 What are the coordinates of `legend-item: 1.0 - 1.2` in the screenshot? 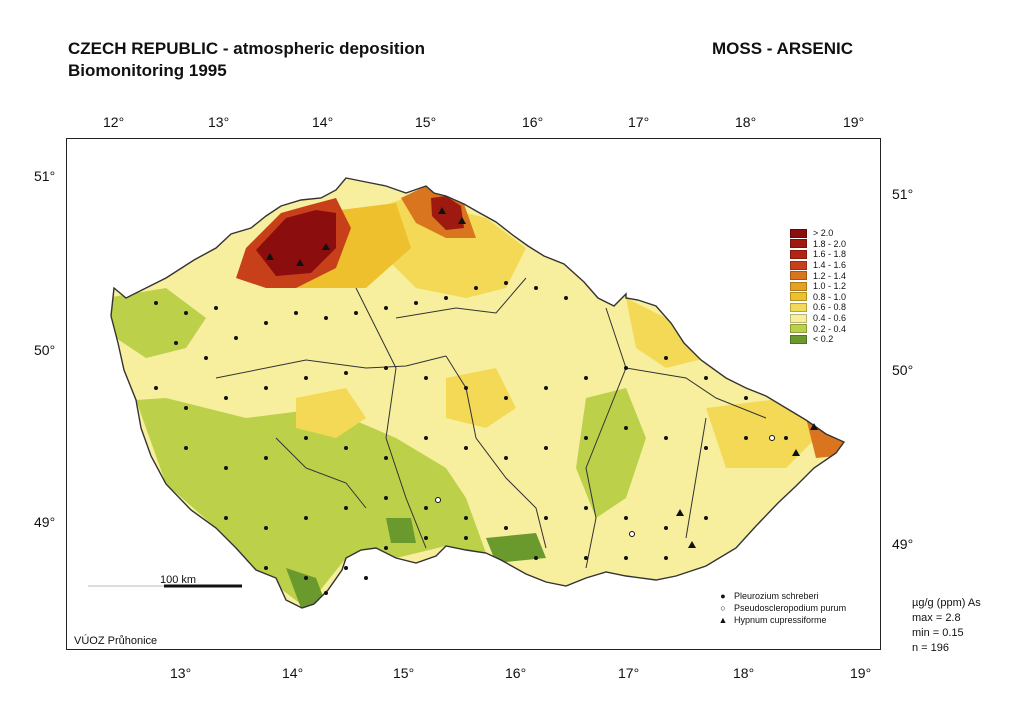 It's located at (818, 286).